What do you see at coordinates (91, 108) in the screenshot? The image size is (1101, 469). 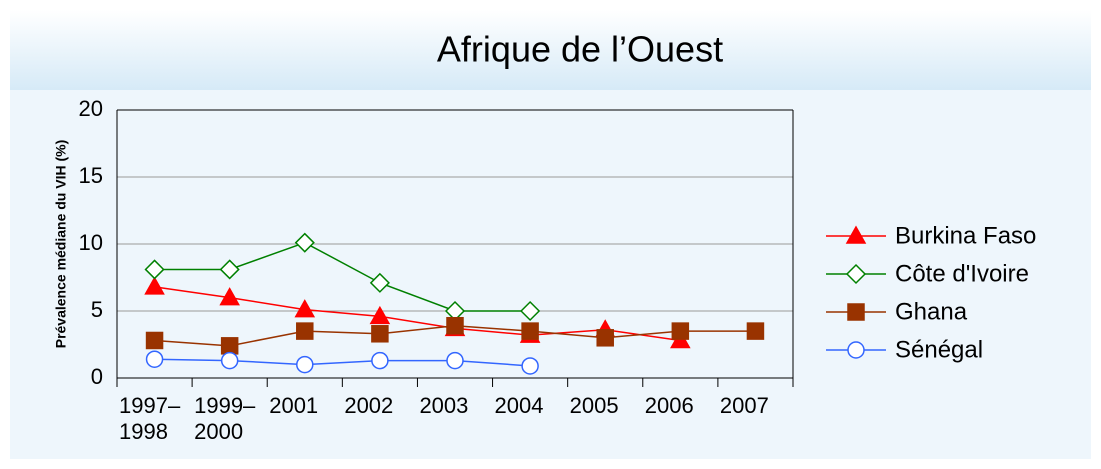 I see `y-tick-label: 20` at bounding box center [91, 108].